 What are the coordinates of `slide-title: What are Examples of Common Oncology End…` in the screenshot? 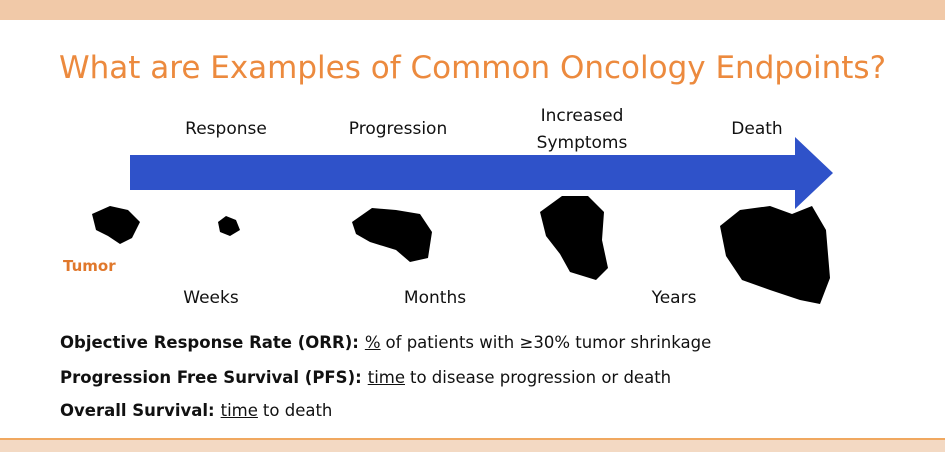 It's located at (472, 68).